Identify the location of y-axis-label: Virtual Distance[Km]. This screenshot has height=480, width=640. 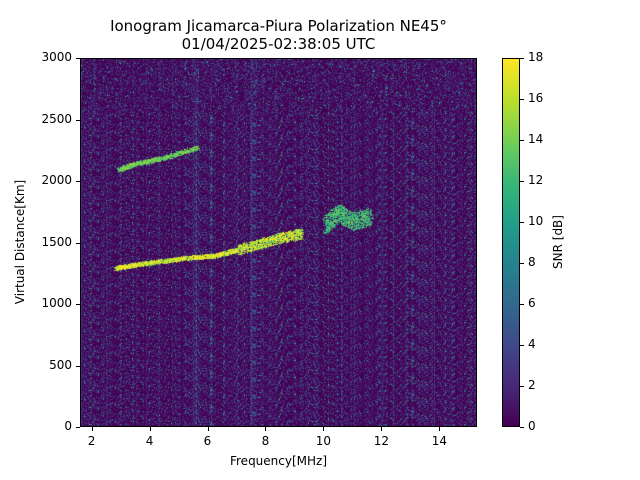
(20, 242).